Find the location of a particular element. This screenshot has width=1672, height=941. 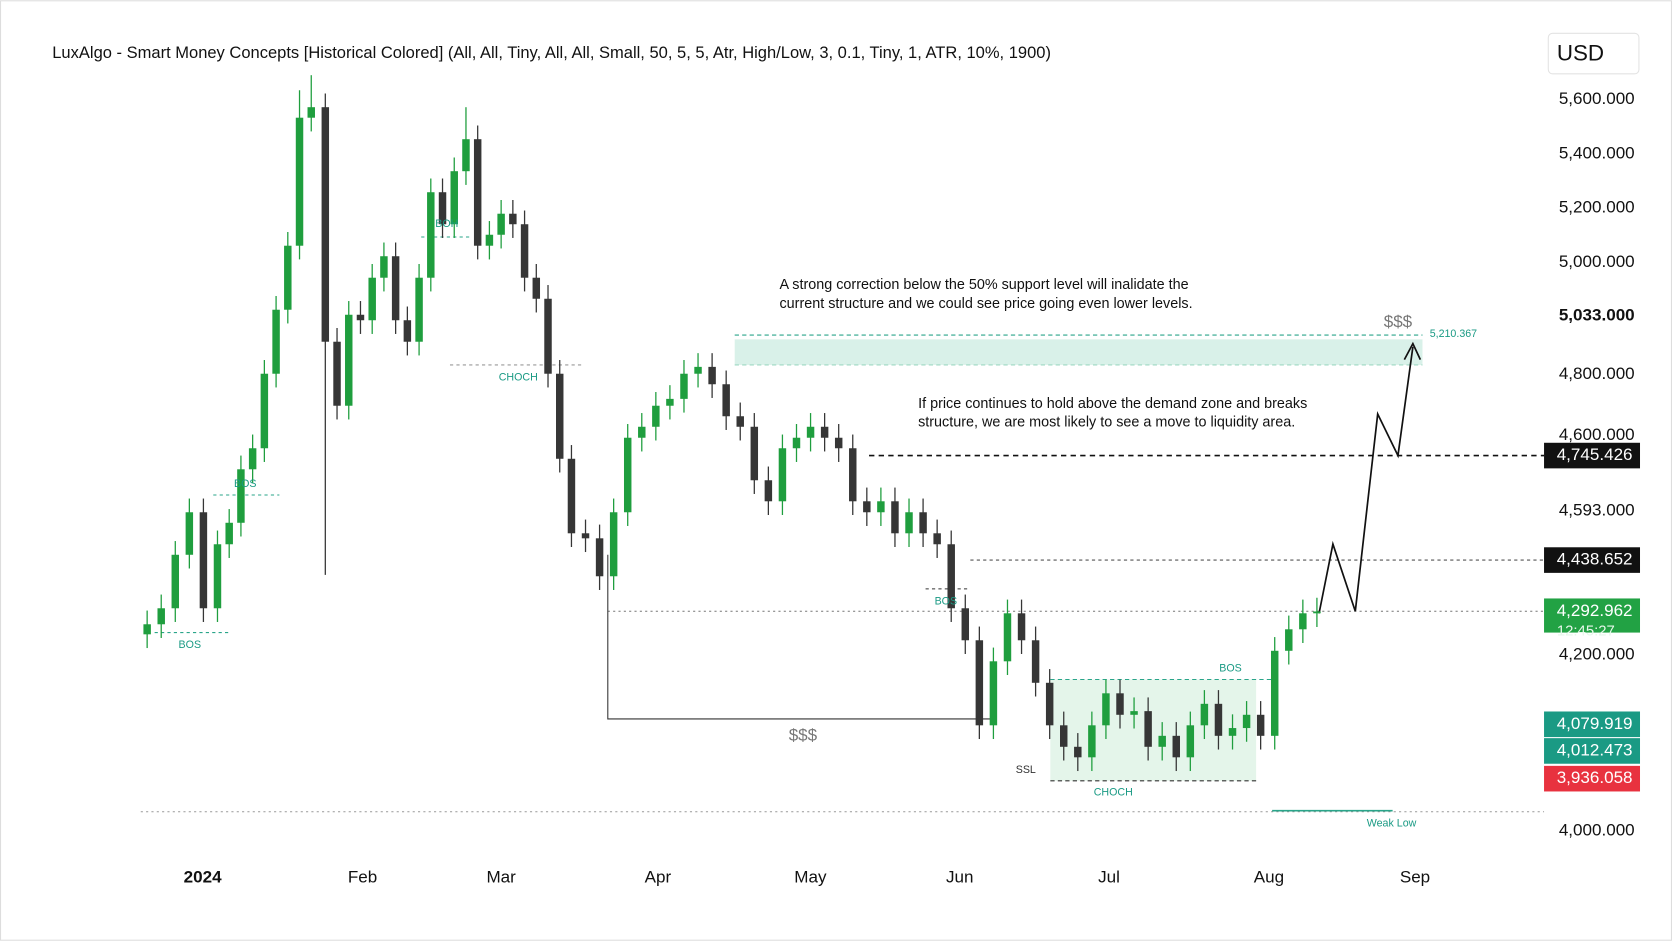

annotation: BOH is located at coordinates (446, 224).